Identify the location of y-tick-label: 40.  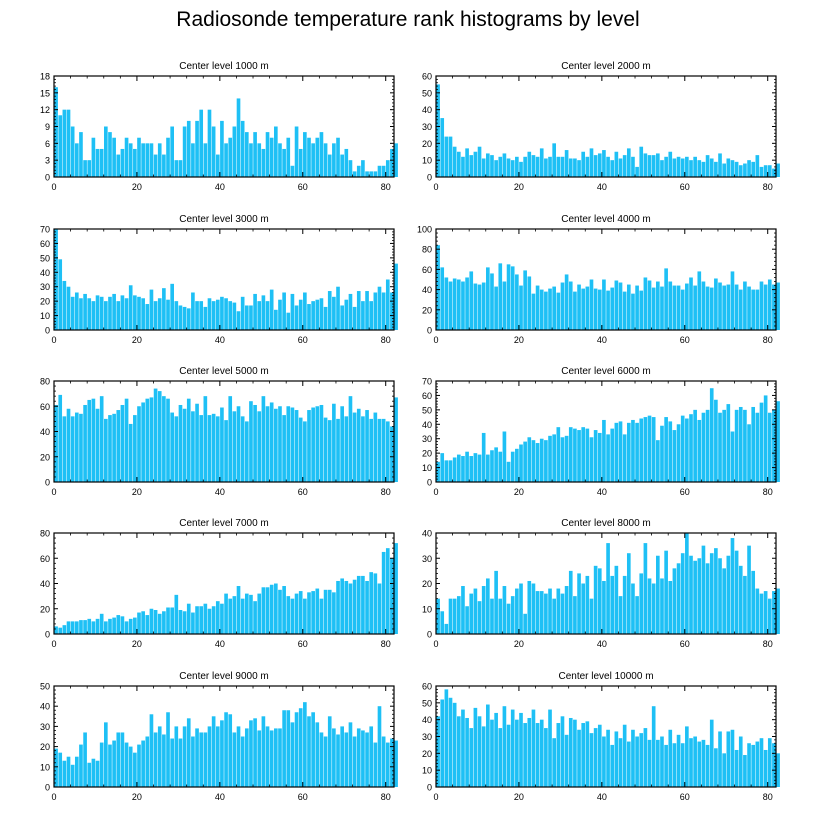
(427, 425).